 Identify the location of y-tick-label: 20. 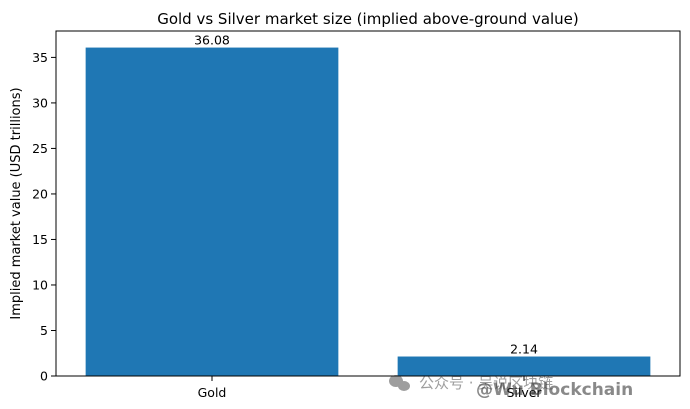
(40, 193).